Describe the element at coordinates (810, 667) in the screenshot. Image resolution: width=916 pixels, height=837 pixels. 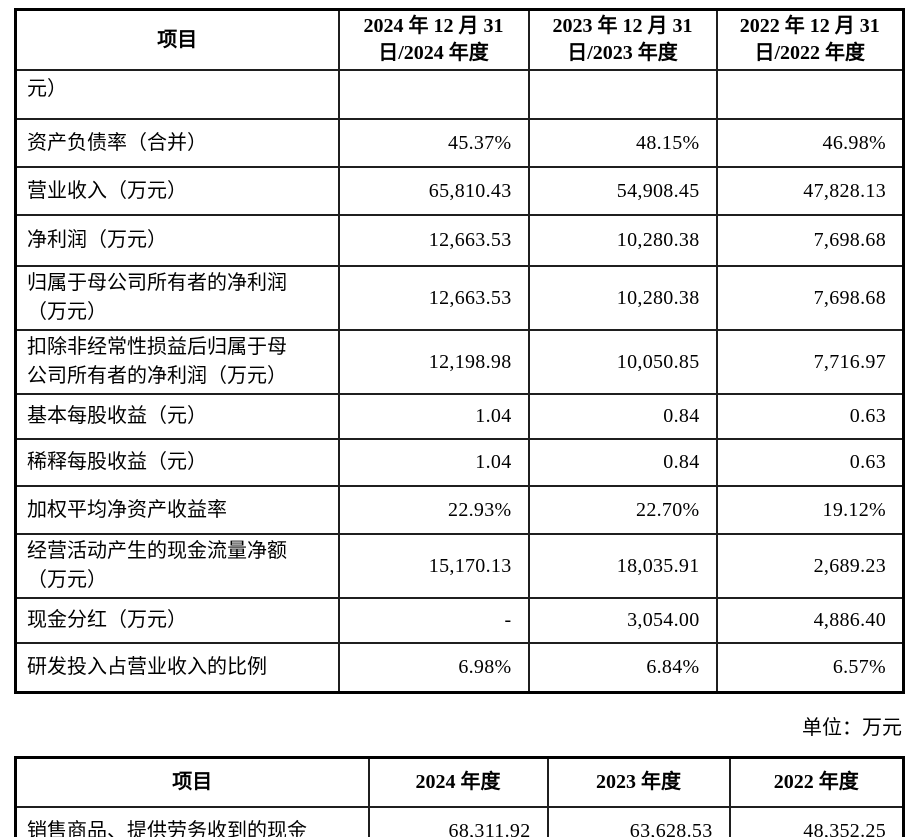
I see `cell-2022: 6.57%` at that location.